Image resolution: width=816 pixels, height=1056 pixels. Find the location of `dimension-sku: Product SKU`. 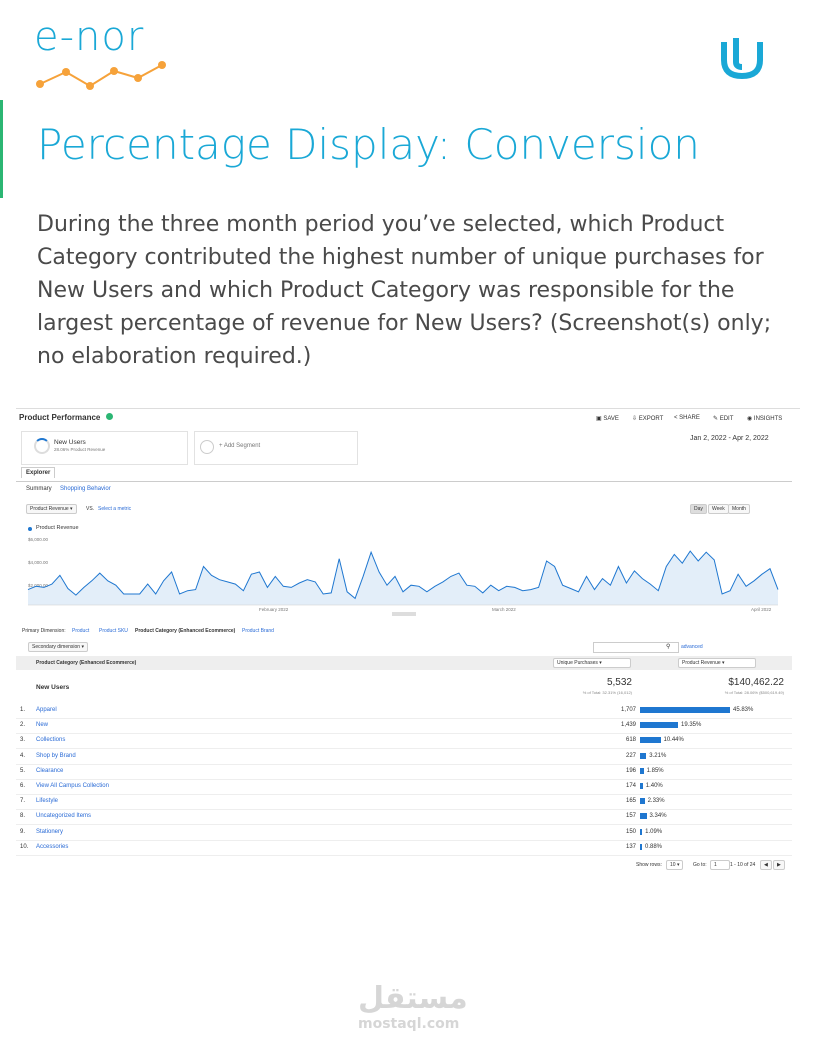

dimension-sku: Product SKU is located at coordinates (113, 631).